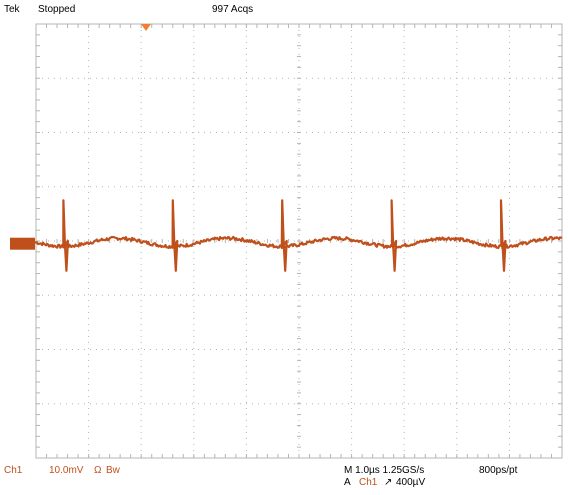 The width and height of the screenshot is (568, 495). What do you see at coordinates (146, 27) in the screenshot?
I see `trigger-position-marker` at bounding box center [146, 27].